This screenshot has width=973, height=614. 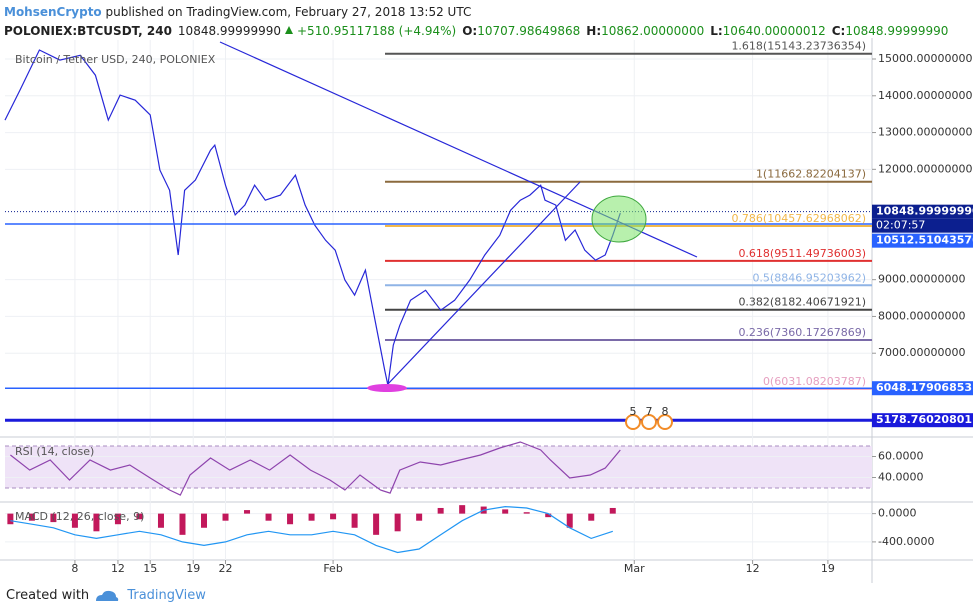 I want to click on price-label: 10848.99999990, so click(x=924, y=211).